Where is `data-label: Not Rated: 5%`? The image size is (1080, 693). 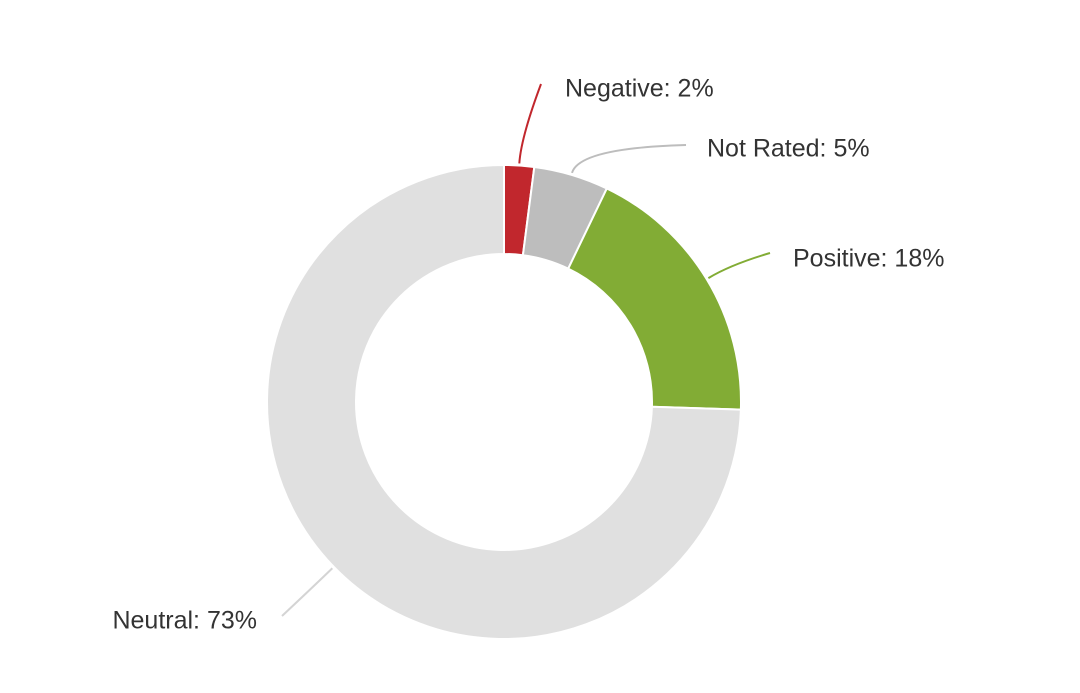 data-label: Not Rated: 5% is located at coordinates (788, 149).